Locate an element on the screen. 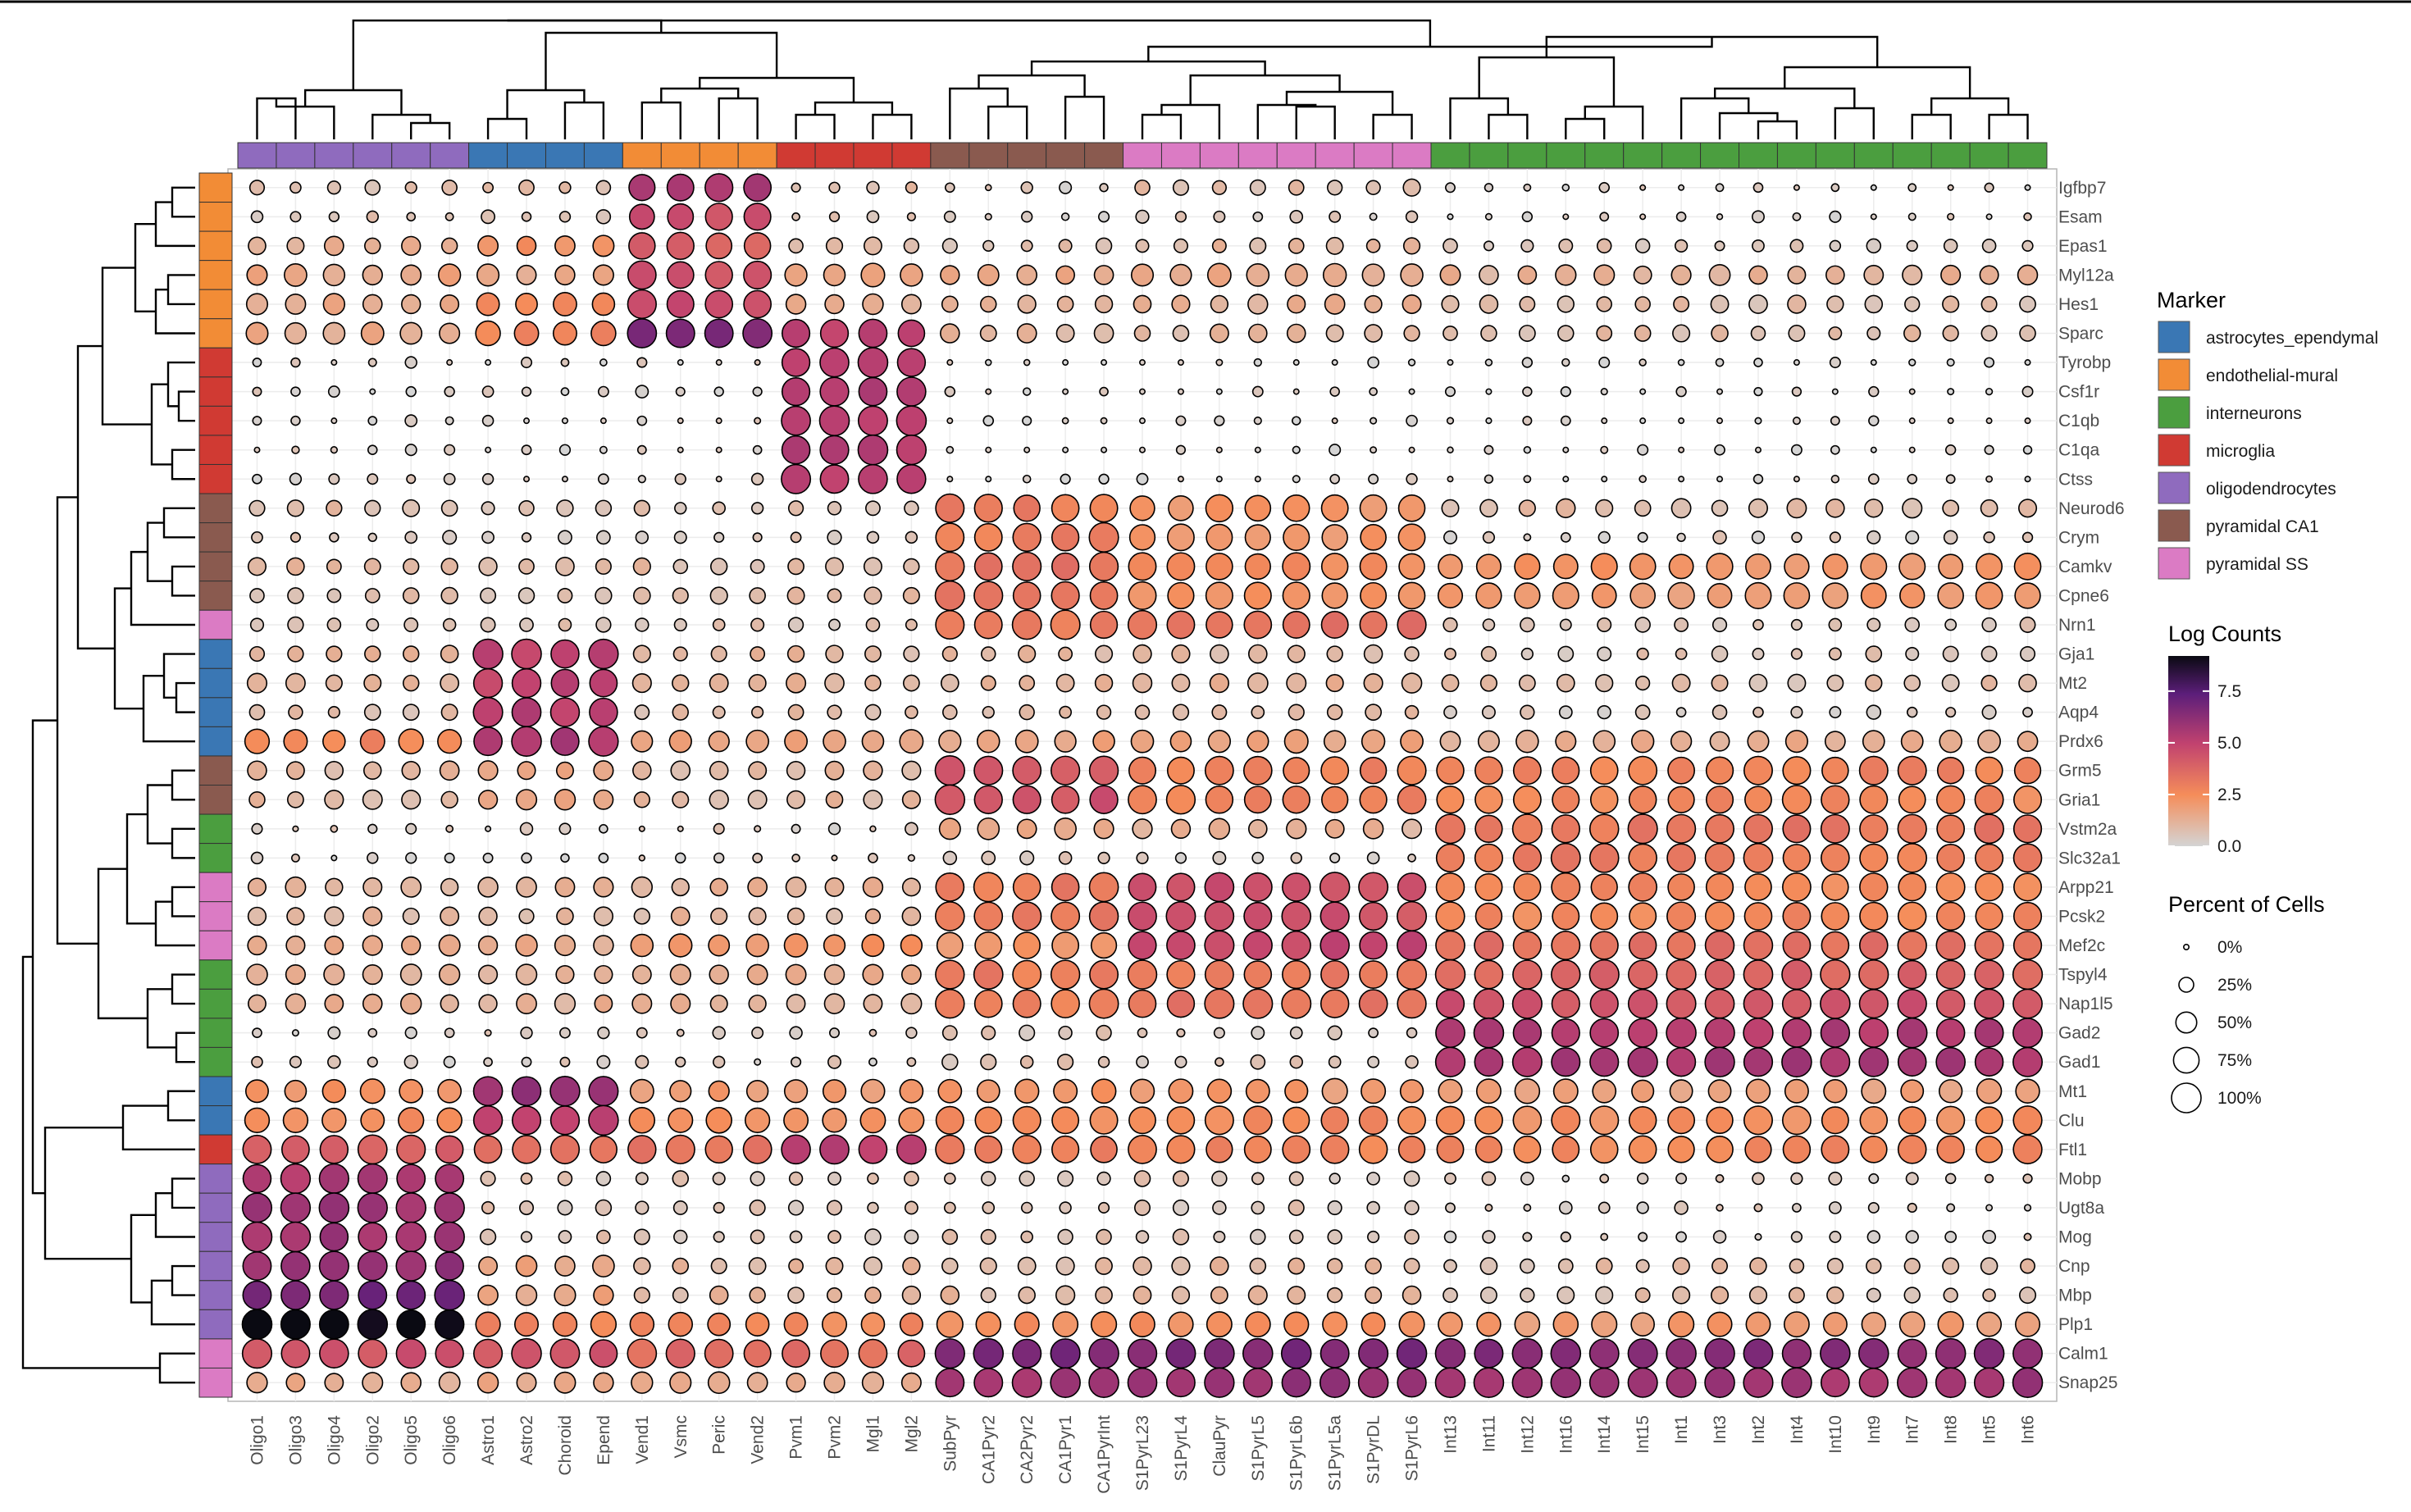  dot-Gad1-Epend is located at coordinates (603, 1061).